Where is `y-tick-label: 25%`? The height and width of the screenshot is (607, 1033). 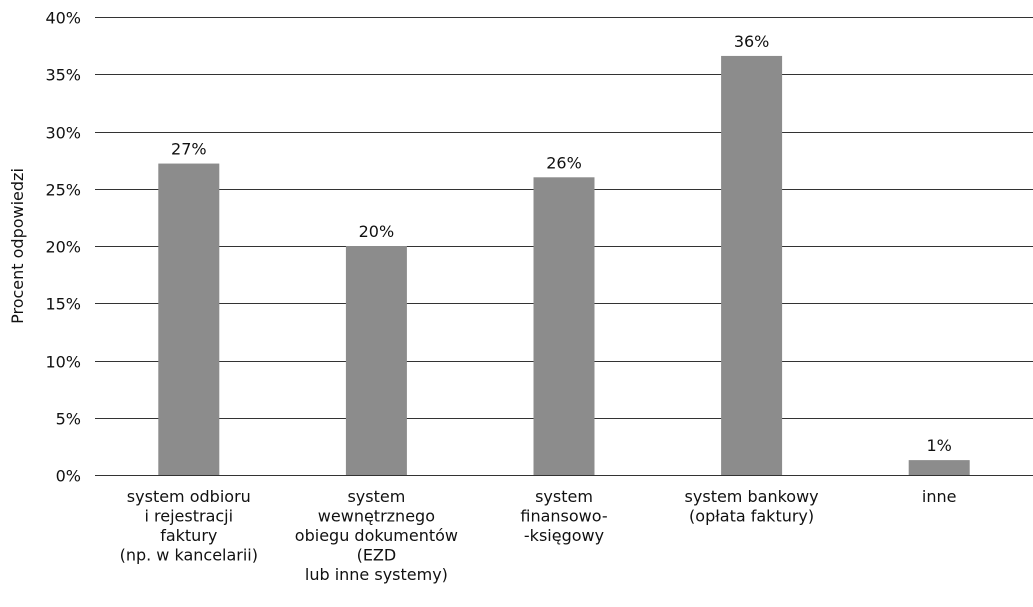 y-tick-label: 25% is located at coordinates (63, 190).